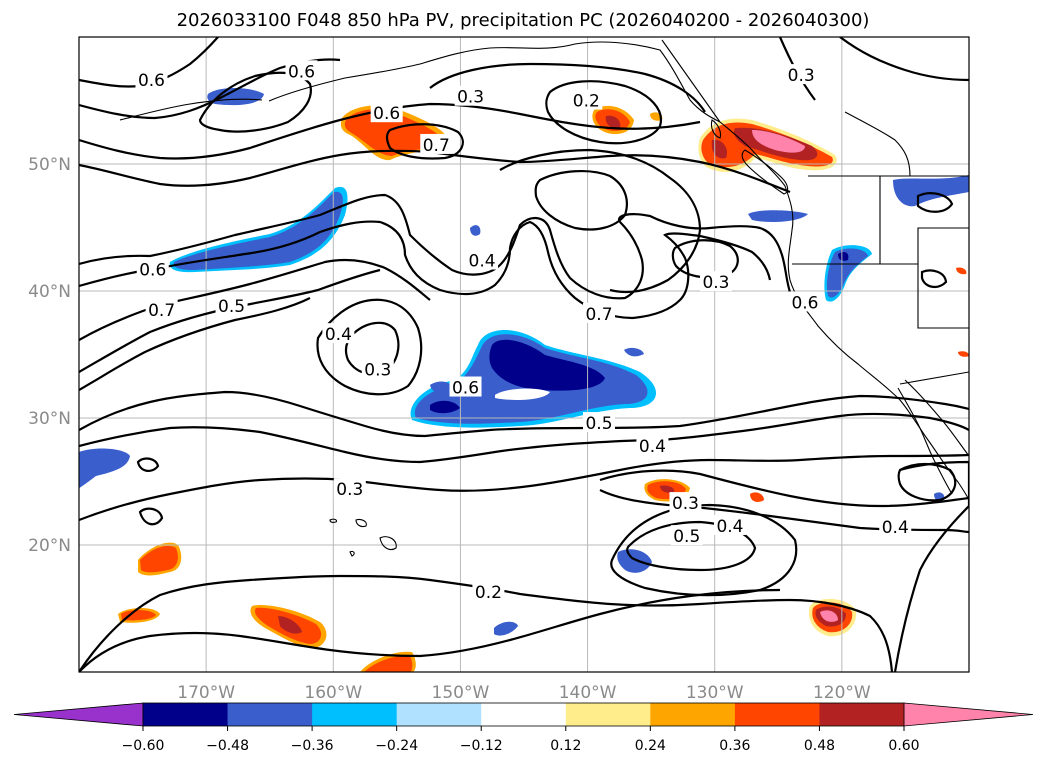  What do you see at coordinates (715, 693) in the screenshot?
I see `x-tick-label: 130°W` at bounding box center [715, 693].